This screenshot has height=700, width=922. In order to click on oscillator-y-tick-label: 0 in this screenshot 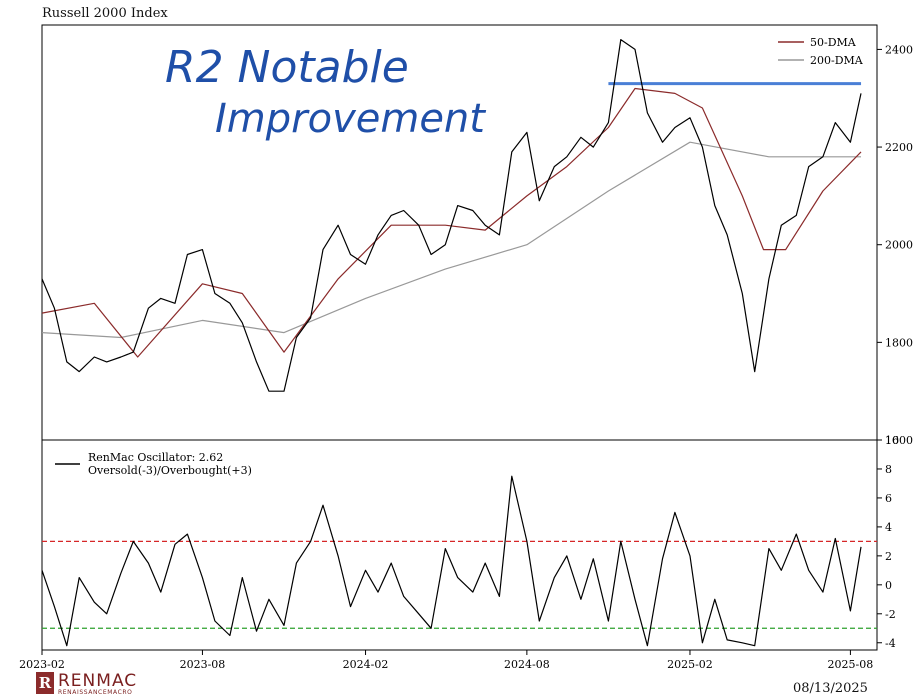, I will do `click(888, 585)`.